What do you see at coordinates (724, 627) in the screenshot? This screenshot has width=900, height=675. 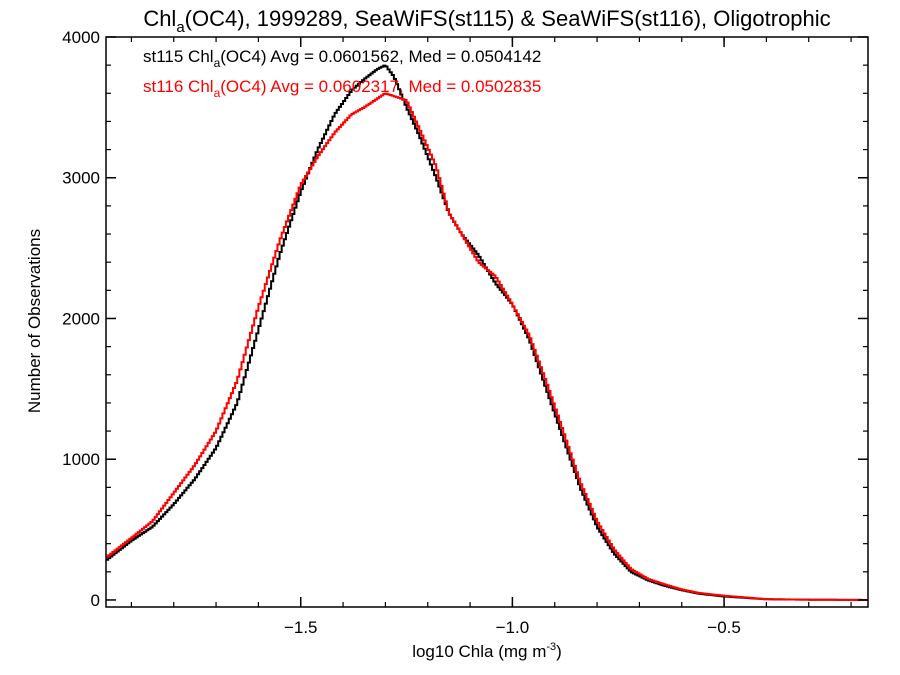 I see `x-tick-label-2: −0.5` at bounding box center [724, 627].